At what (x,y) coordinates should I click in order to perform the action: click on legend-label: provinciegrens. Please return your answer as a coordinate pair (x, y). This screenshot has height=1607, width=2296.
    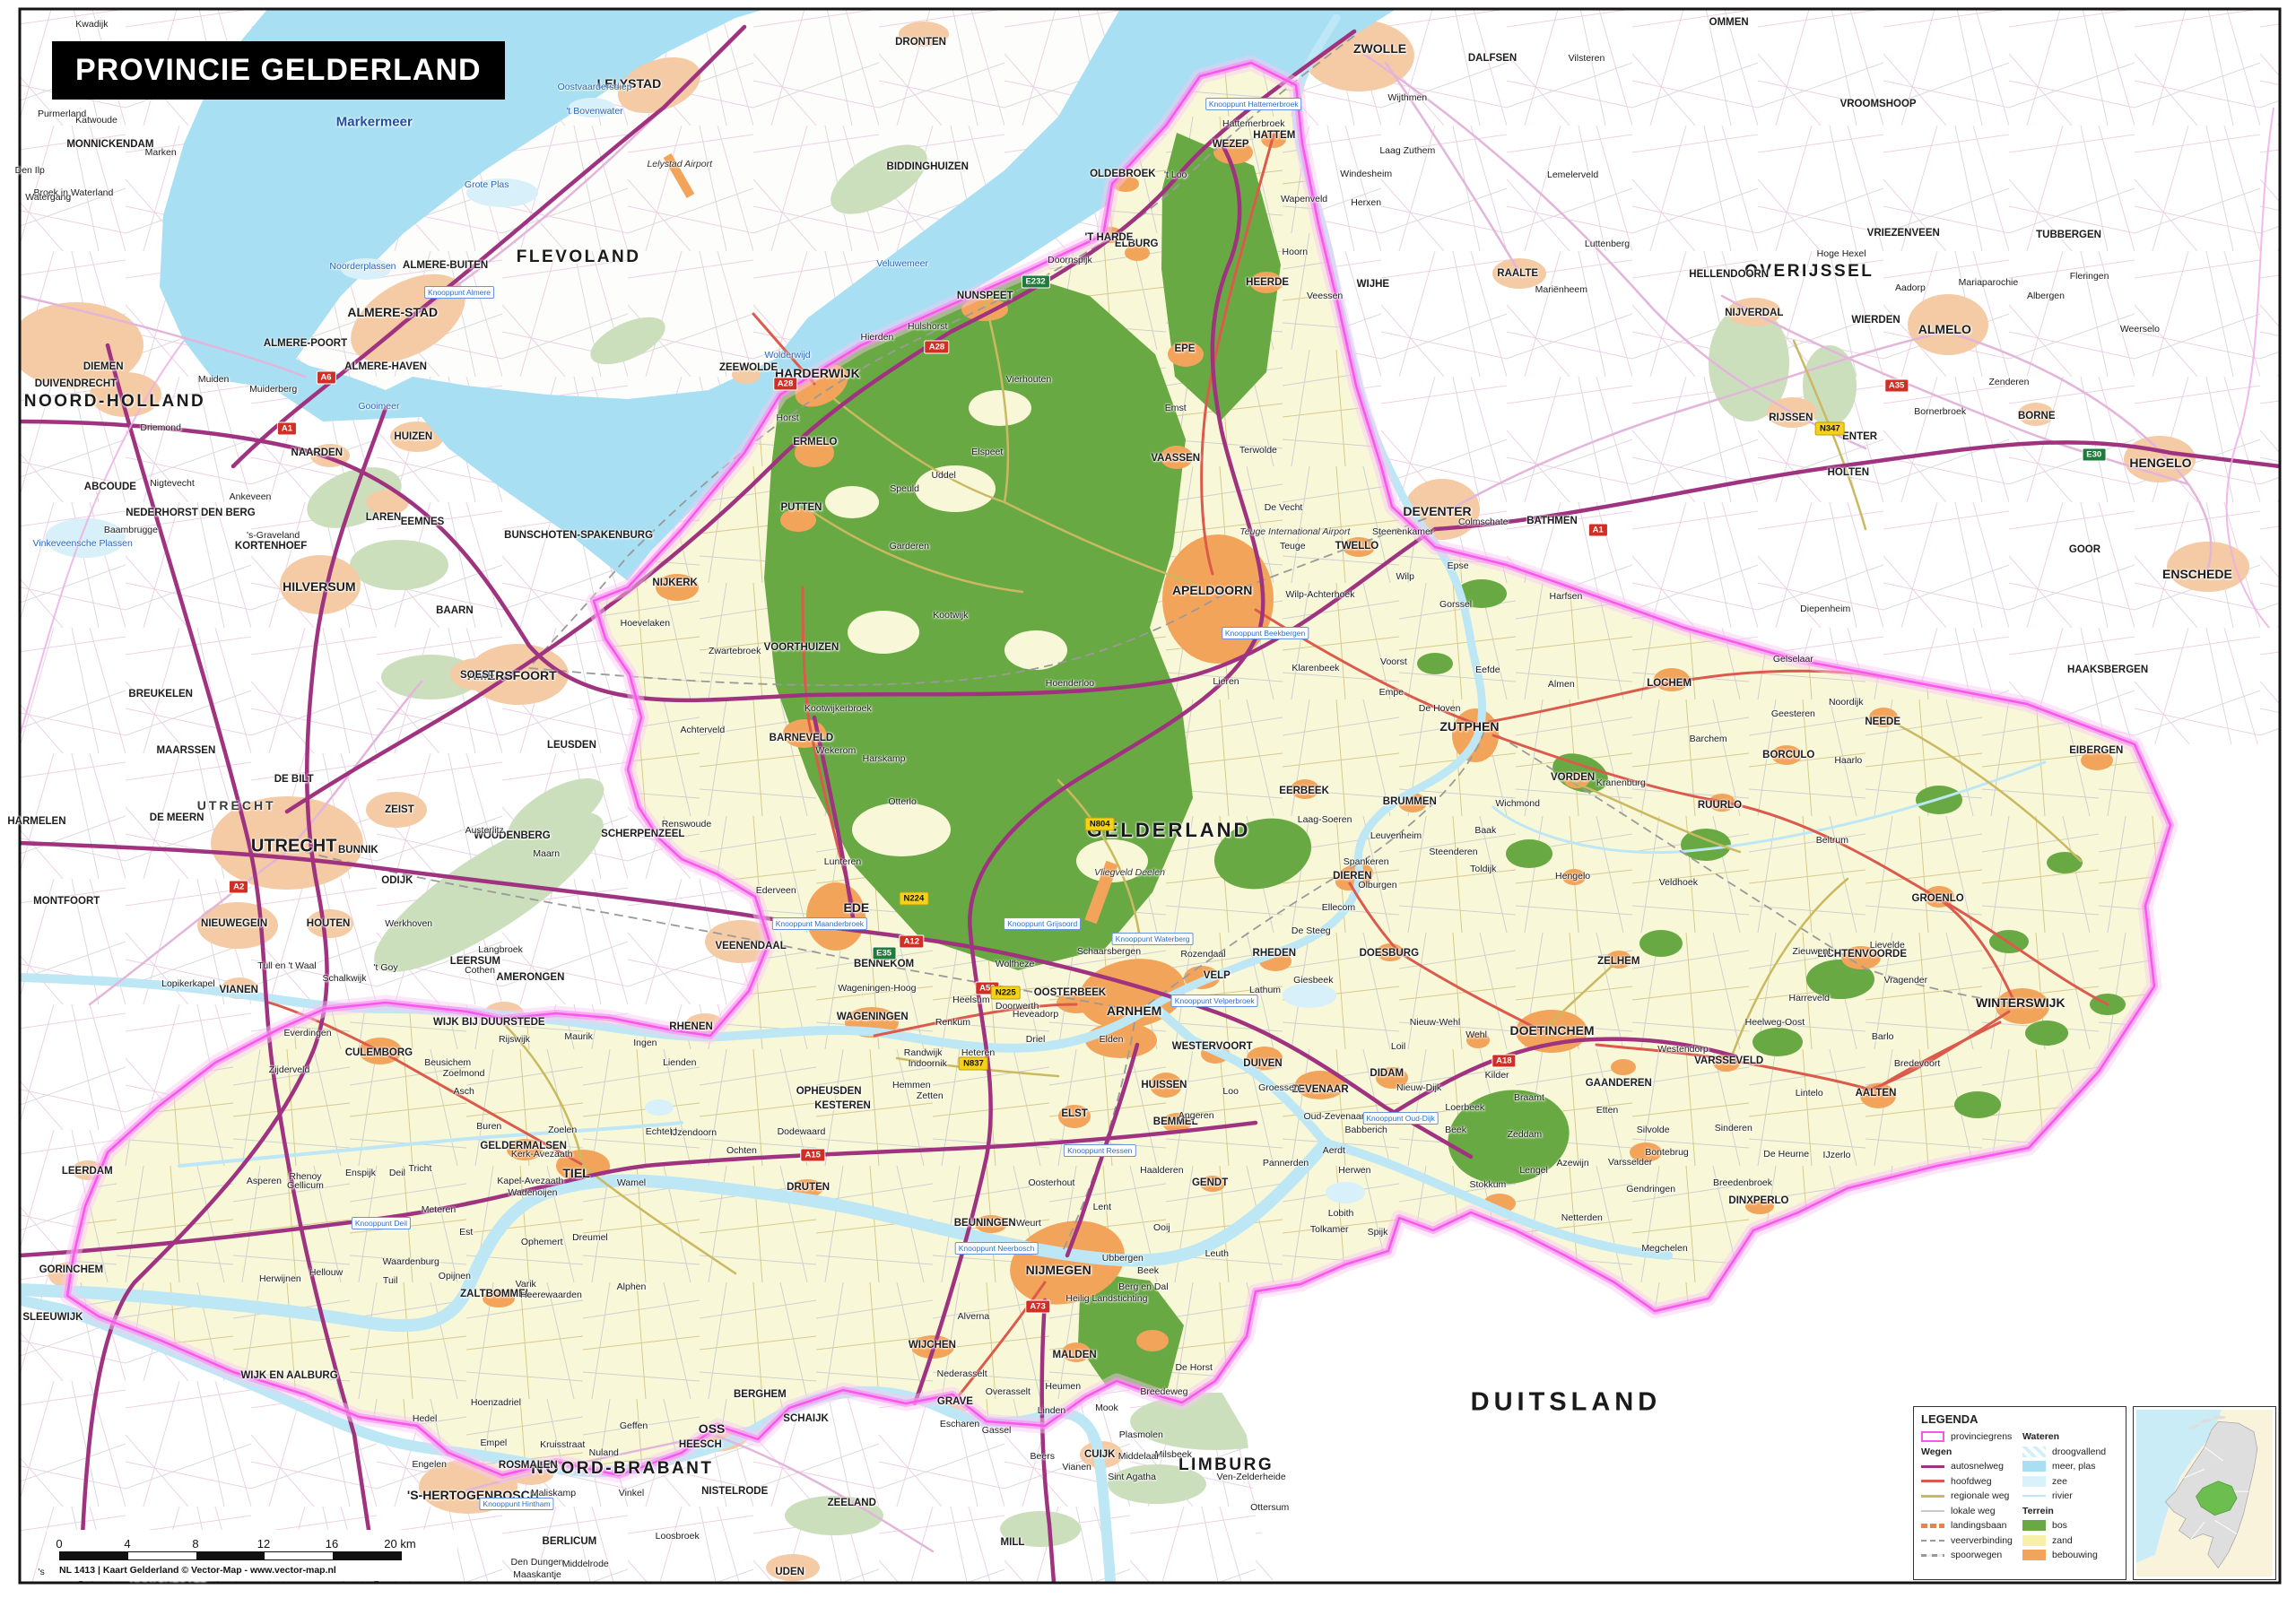
    Looking at the image, I should click on (1982, 1437).